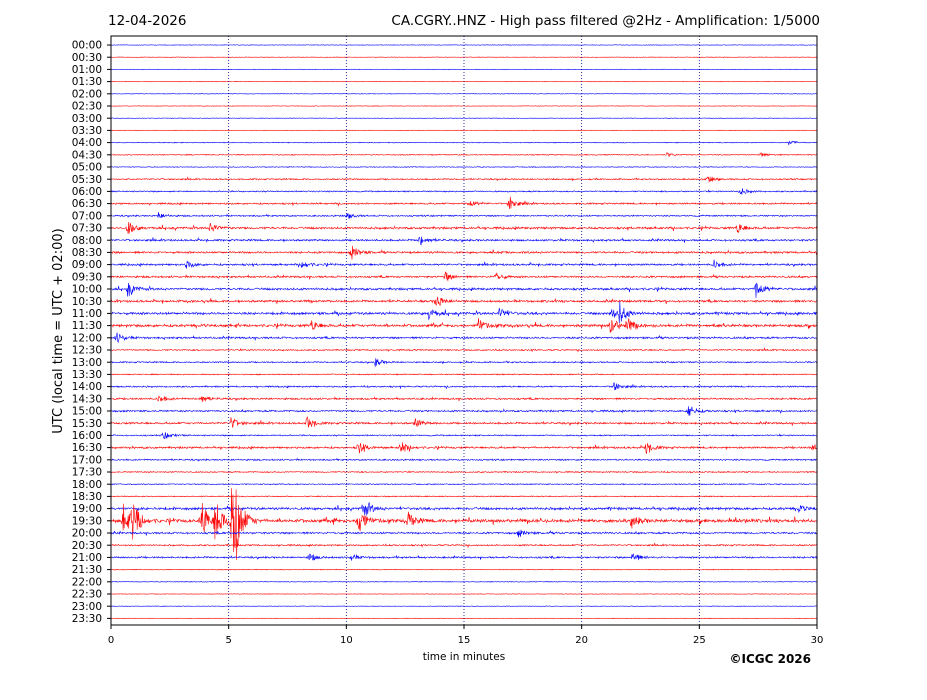 This screenshot has width=927, height=700. What do you see at coordinates (87, 558) in the screenshot?
I see `y-tick-label: 21:00` at bounding box center [87, 558].